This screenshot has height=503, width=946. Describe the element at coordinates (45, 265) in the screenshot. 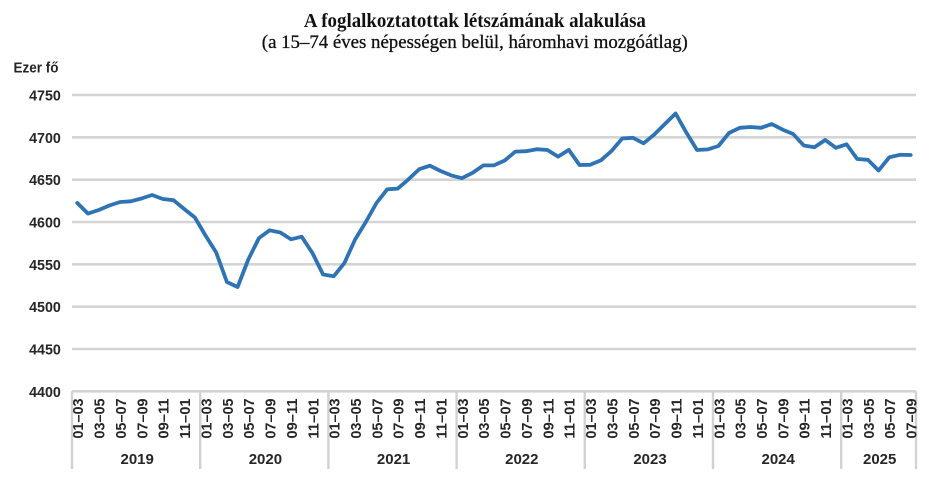

I see `svg-text: 4550` at that location.